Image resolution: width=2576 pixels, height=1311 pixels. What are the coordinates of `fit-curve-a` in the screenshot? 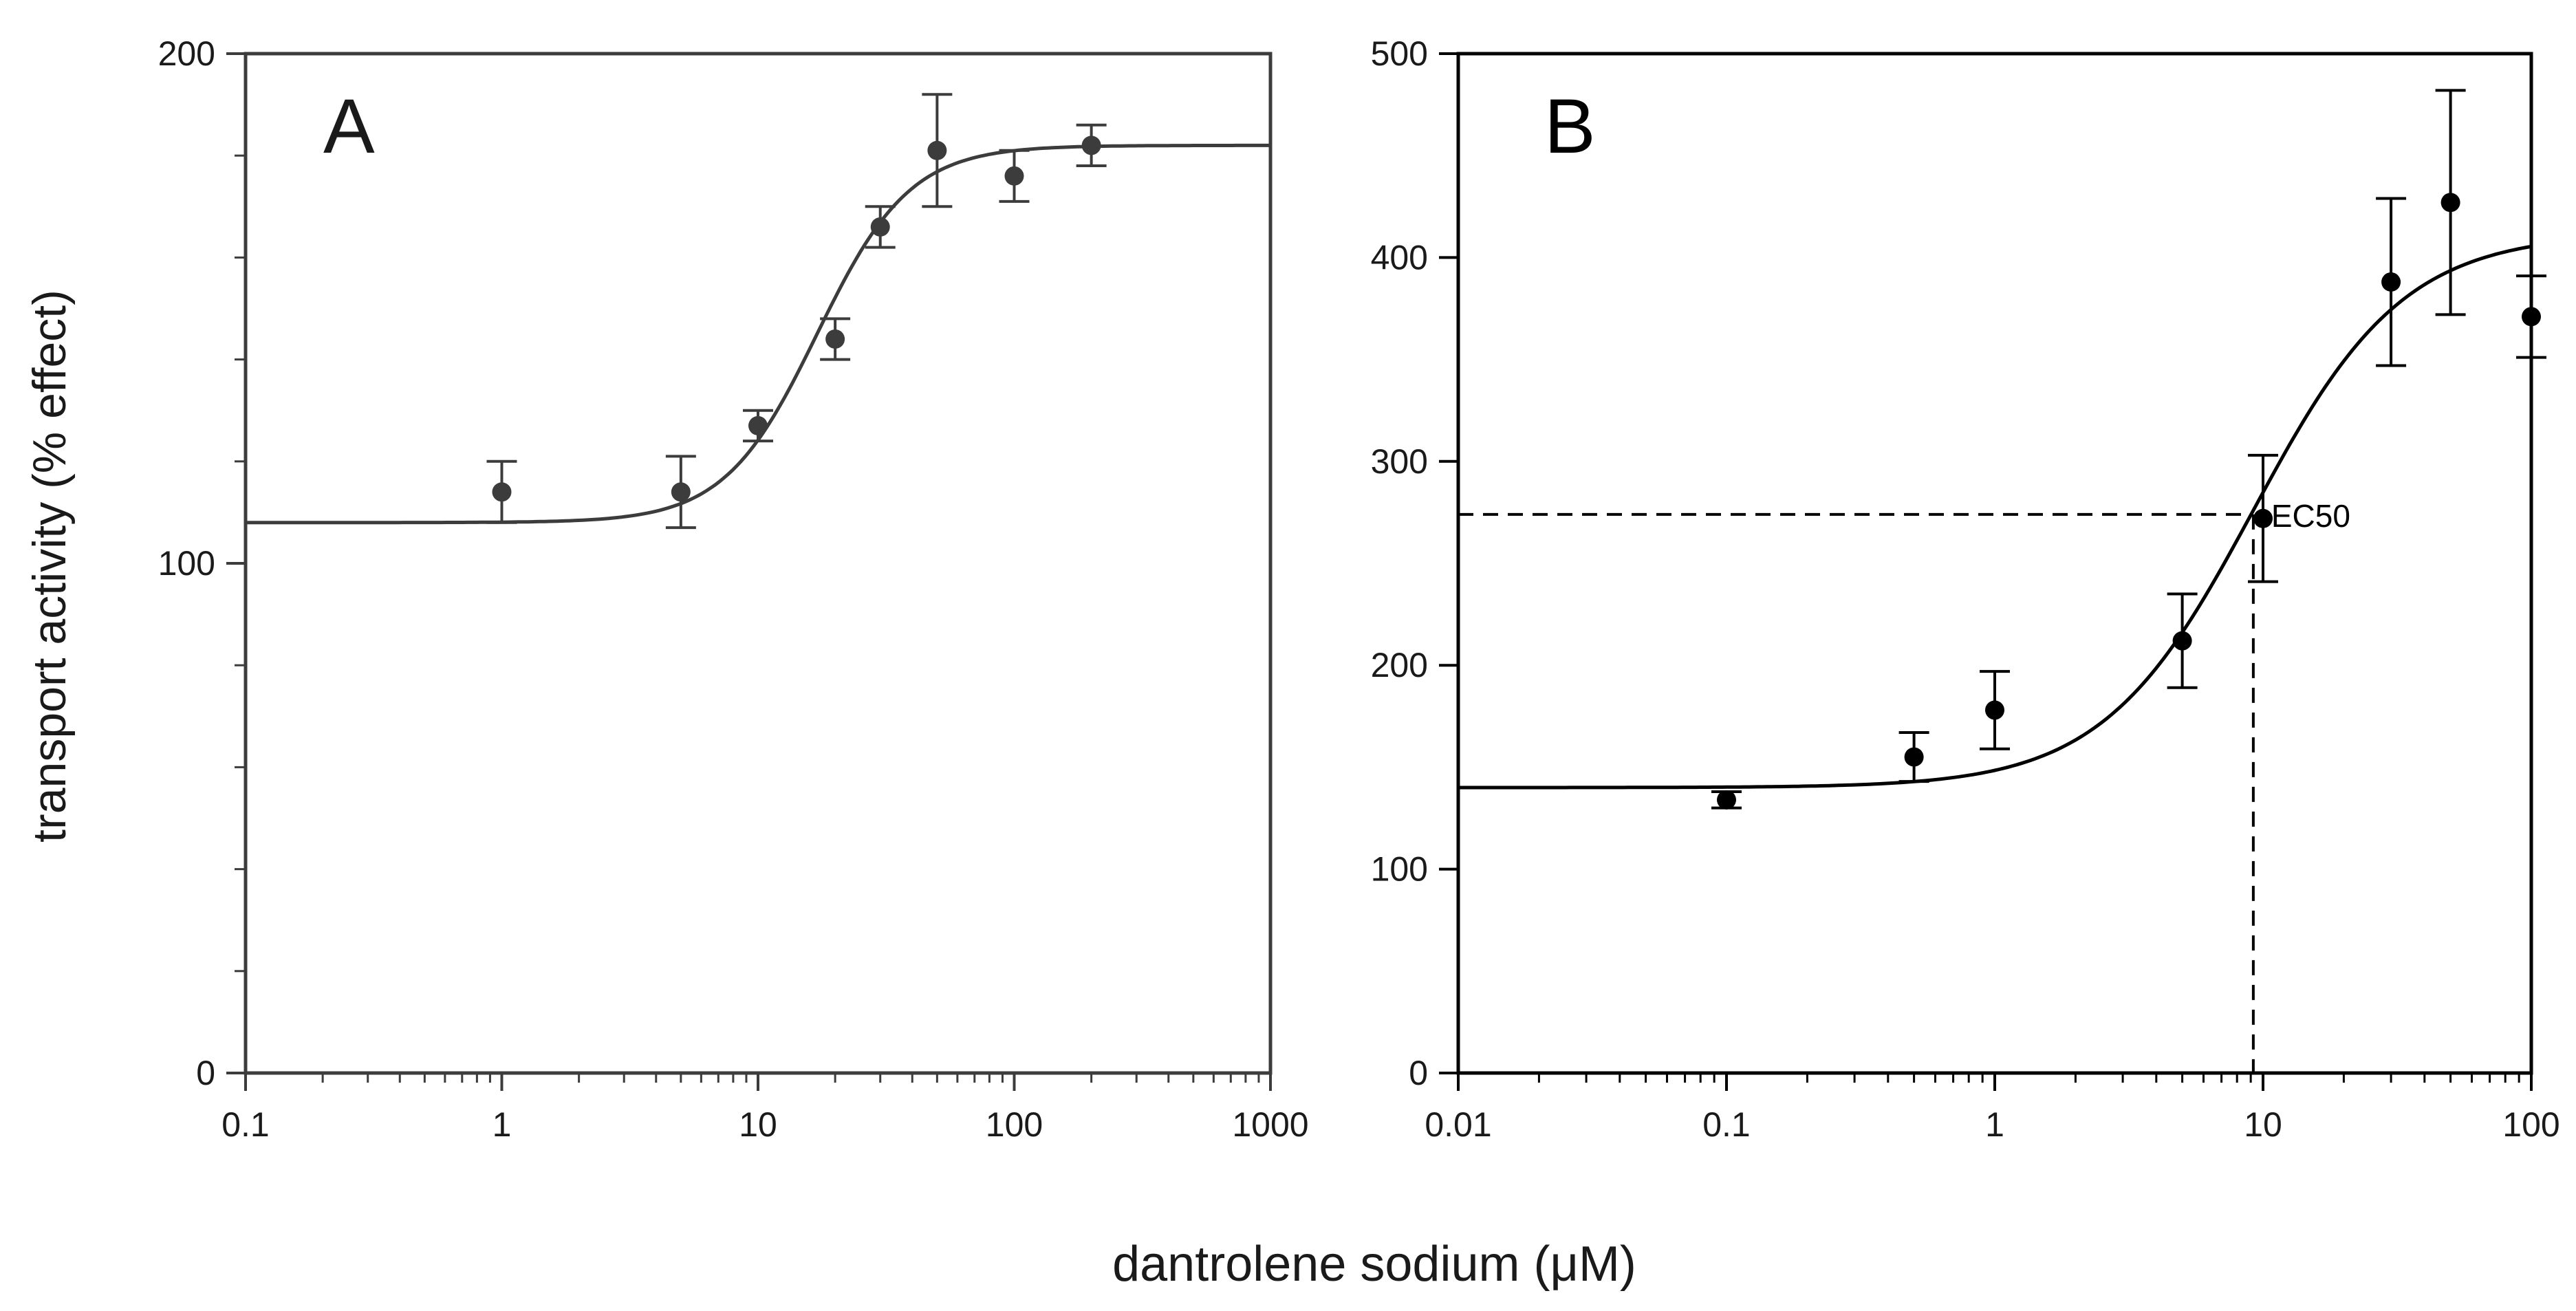 It's located at (758, 334).